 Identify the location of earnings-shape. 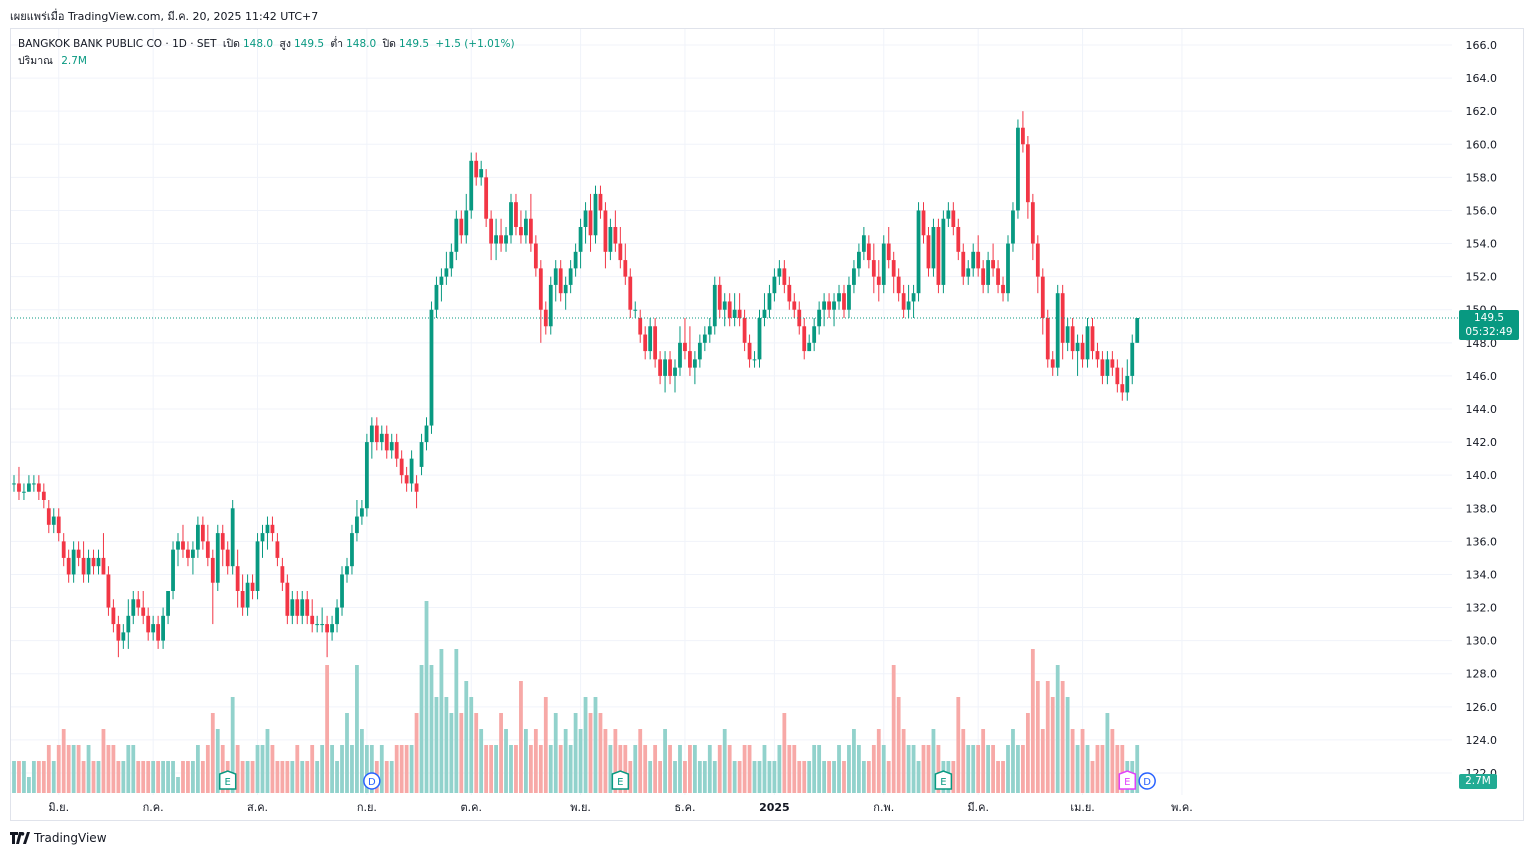
(227, 780).